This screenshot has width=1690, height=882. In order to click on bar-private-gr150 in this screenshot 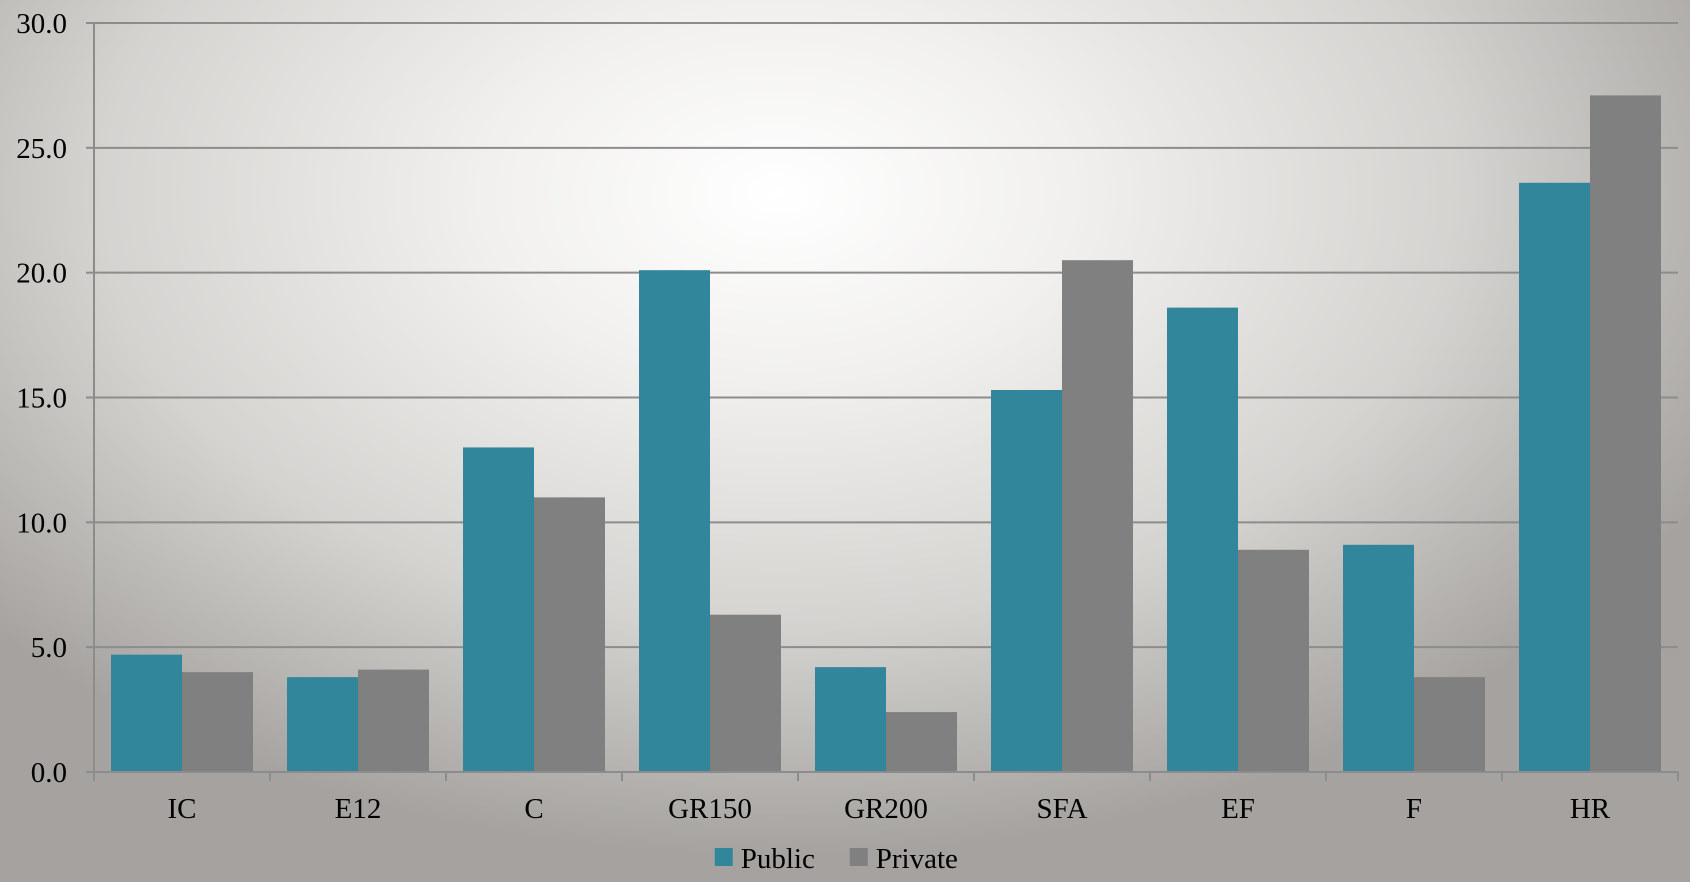, I will do `click(745, 693)`.